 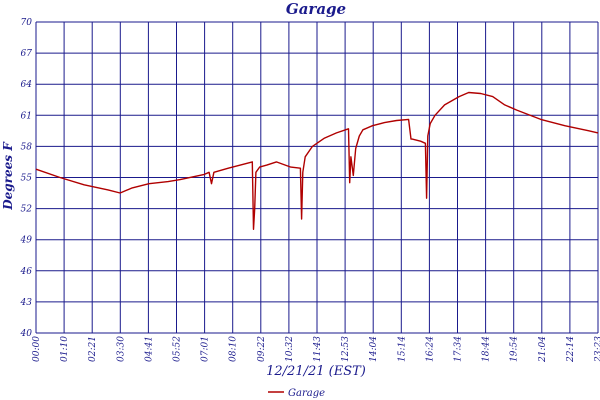 I want to click on x-tick-label: 12:53, so click(x=346, y=349).